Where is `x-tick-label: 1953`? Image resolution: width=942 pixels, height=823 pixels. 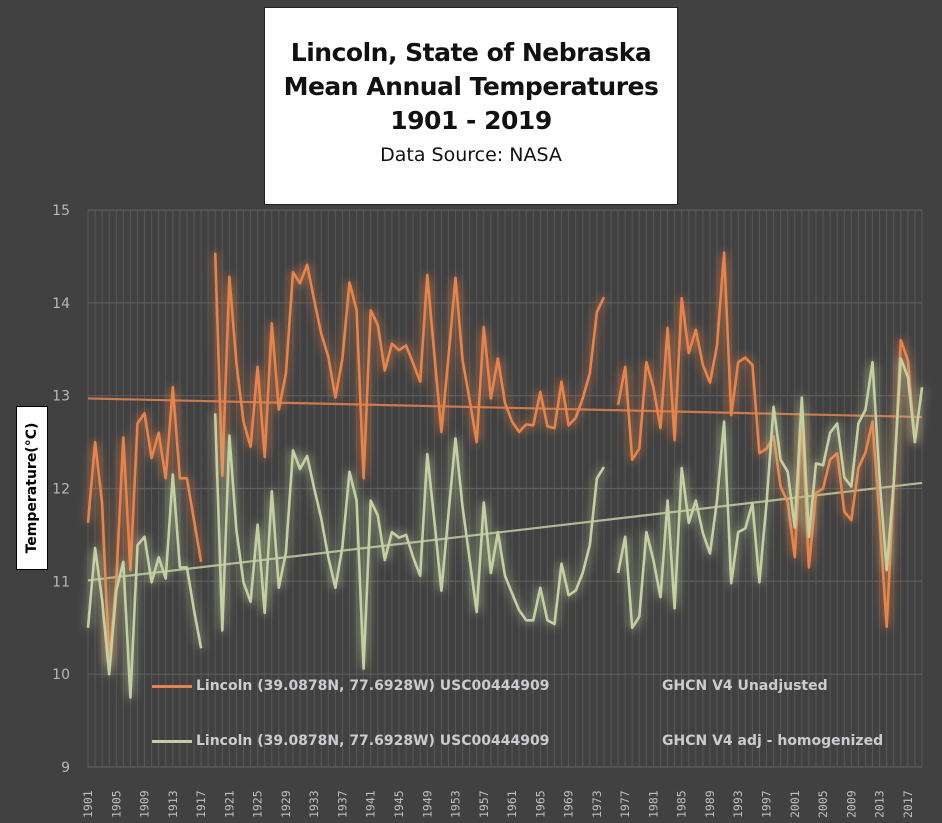 x-tick-label: 1953 is located at coordinates (456, 804).